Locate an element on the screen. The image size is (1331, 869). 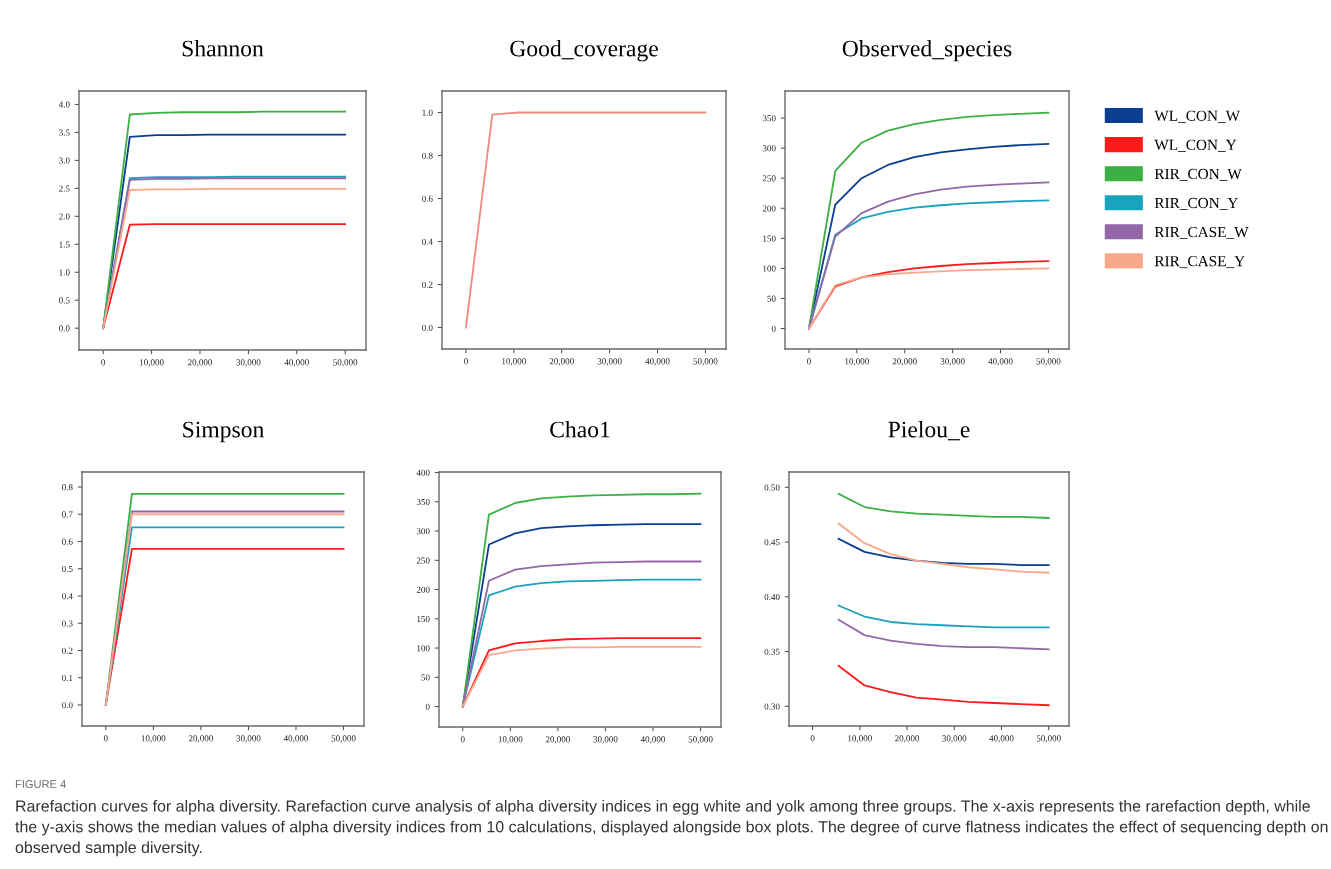
y-tick-label: 0.7 is located at coordinates (67, 514).